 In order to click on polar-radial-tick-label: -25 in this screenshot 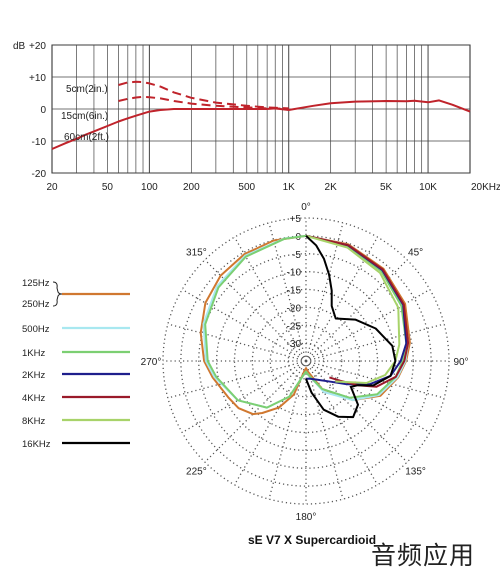, I will do `click(294, 326)`.